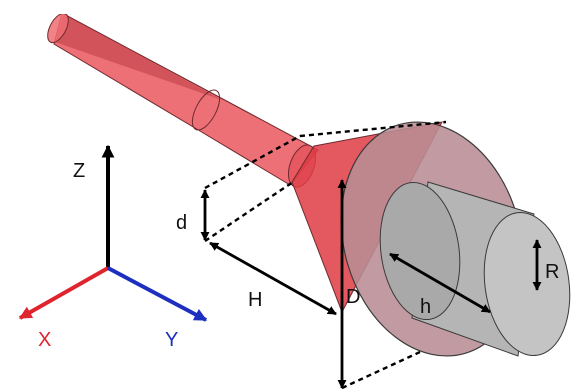 The width and height of the screenshot is (579, 391). What do you see at coordinates (252, 162) in the screenshot?
I see `dotted-line-upper` at bounding box center [252, 162].